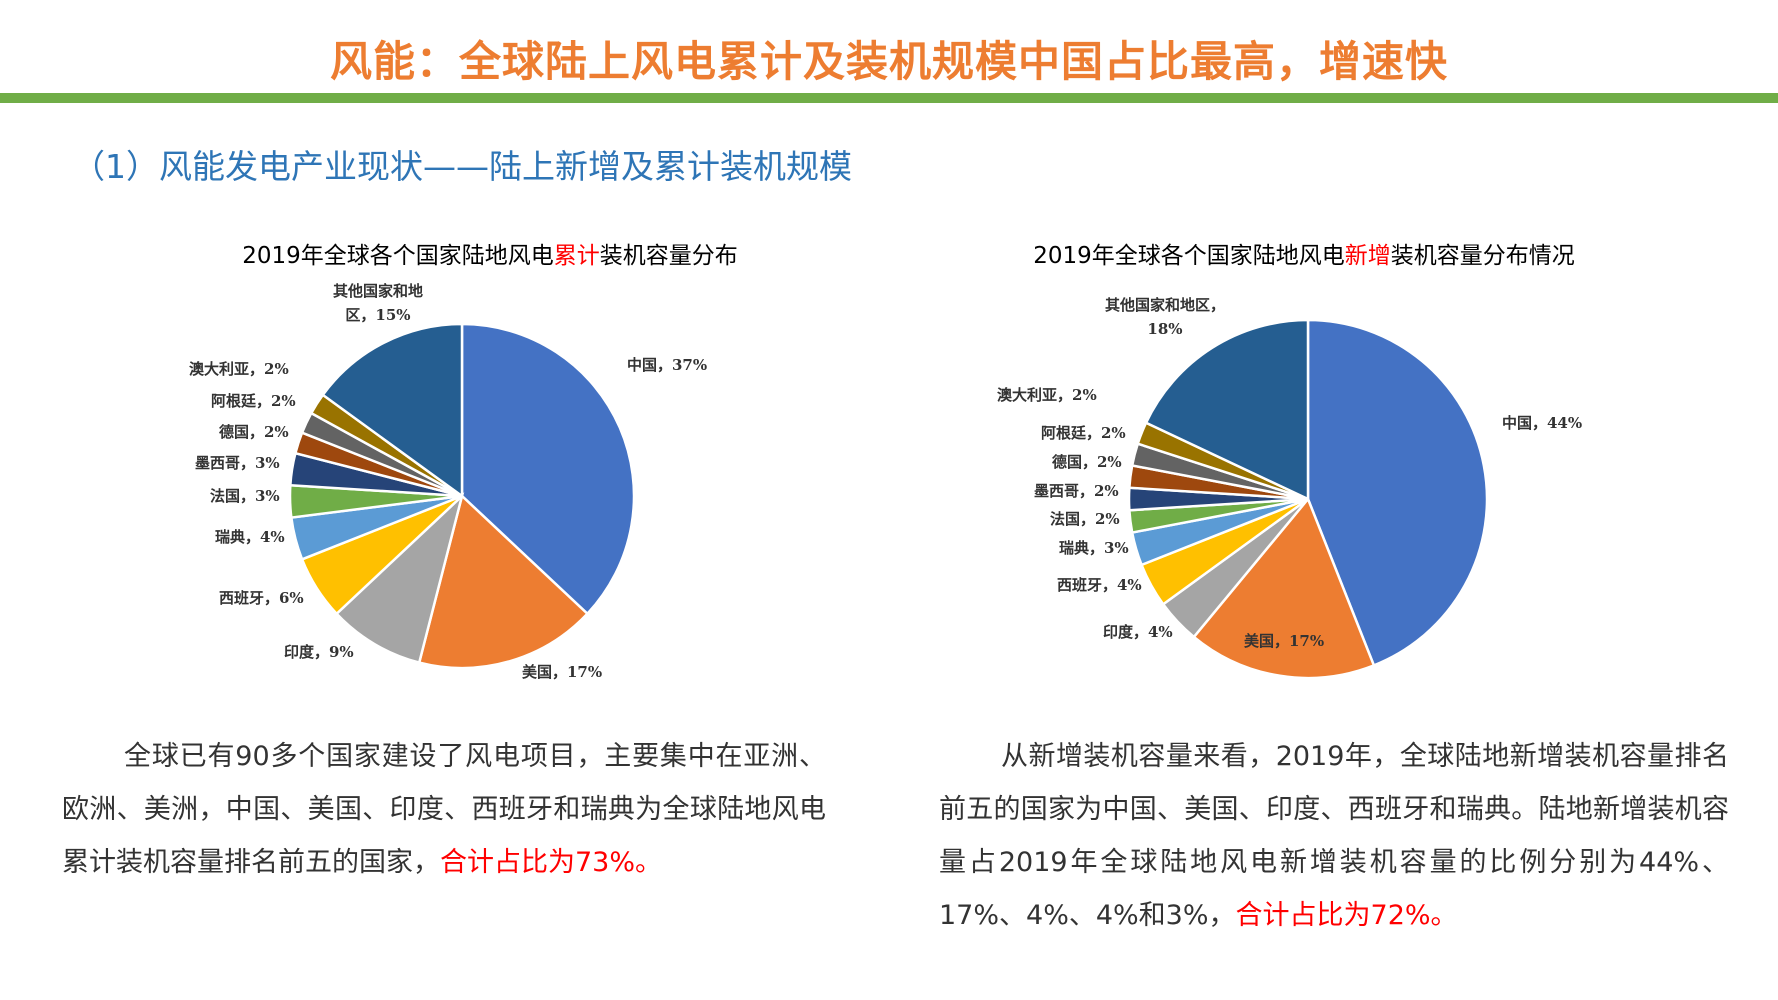 The image size is (1778, 1000). I want to click on chart-title-part: 装机容量分布, so click(668, 256).